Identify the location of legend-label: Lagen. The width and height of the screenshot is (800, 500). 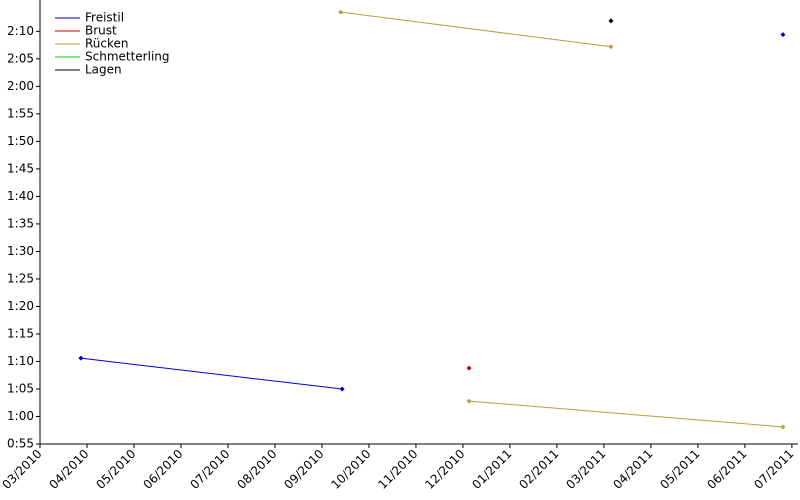
(103, 70).